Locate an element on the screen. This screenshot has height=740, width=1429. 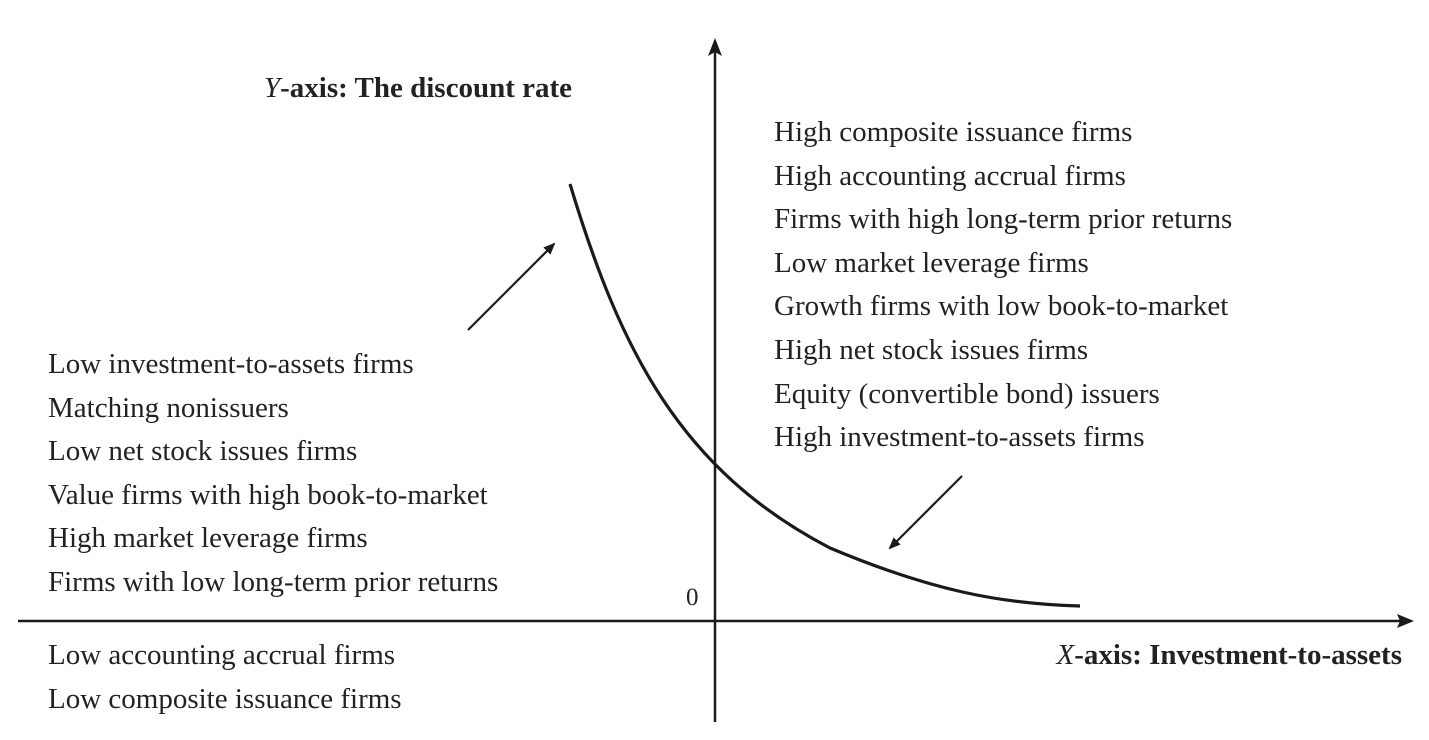
list-item: High market leverage firms is located at coordinates (208, 538).